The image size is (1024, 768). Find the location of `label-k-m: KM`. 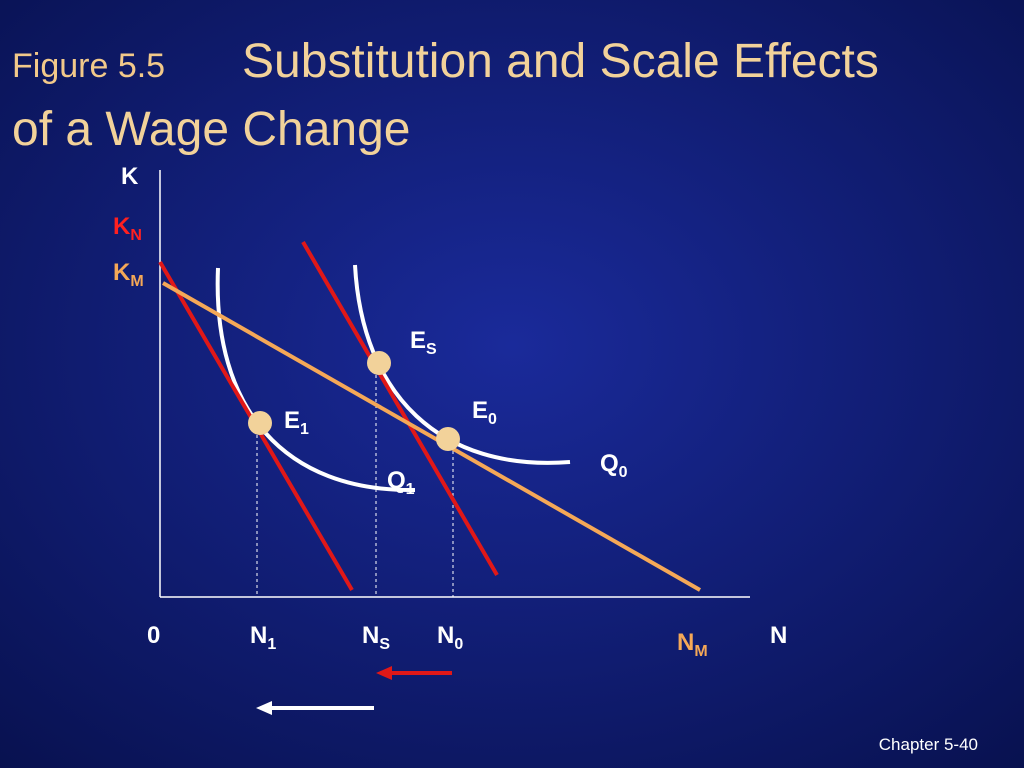

label-k-m: KM is located at coordinates (128, 274).